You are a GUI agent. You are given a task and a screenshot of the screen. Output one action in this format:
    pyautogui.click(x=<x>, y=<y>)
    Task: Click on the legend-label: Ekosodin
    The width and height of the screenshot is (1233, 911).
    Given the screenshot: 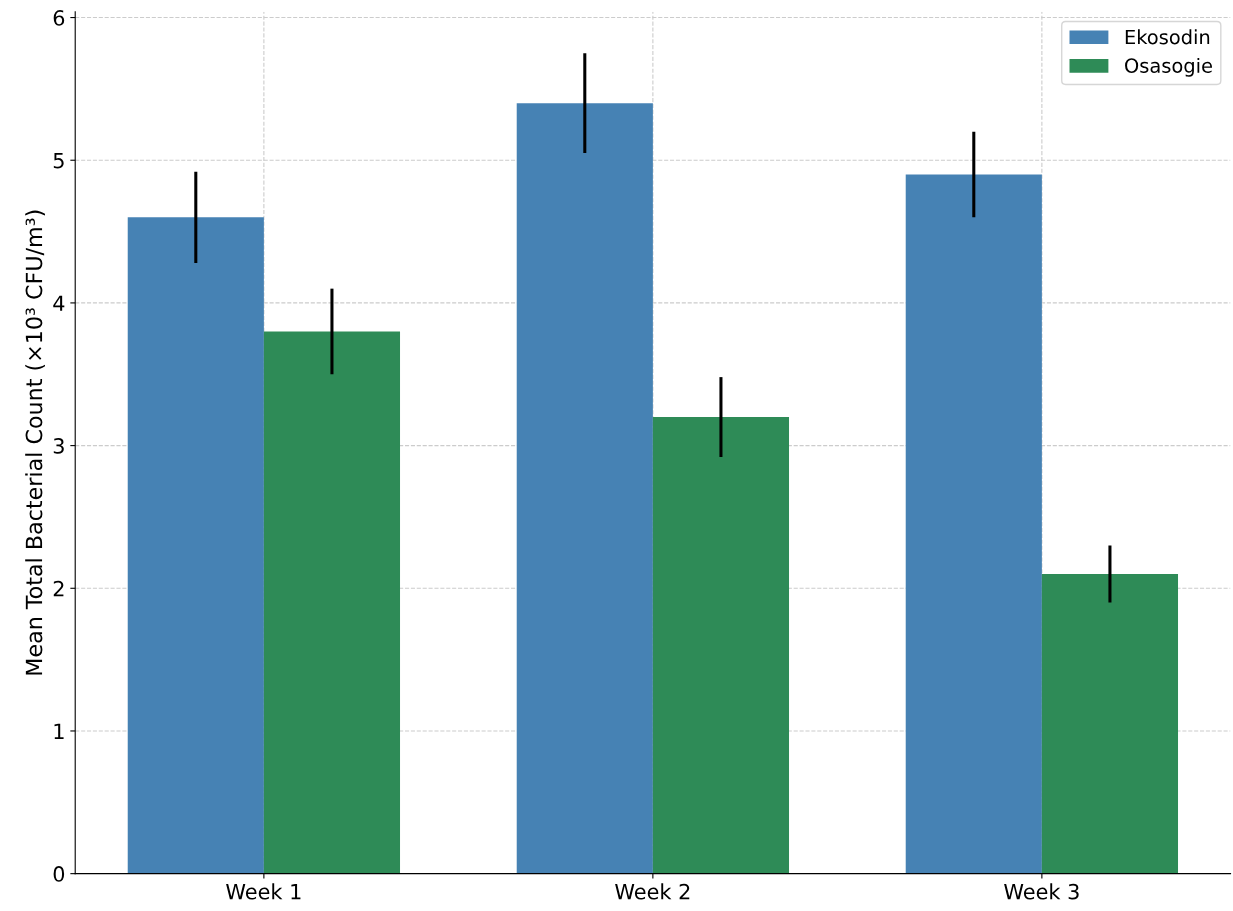 What is the action you would take?
    pyautogui.click(x=1167, y=37)
    